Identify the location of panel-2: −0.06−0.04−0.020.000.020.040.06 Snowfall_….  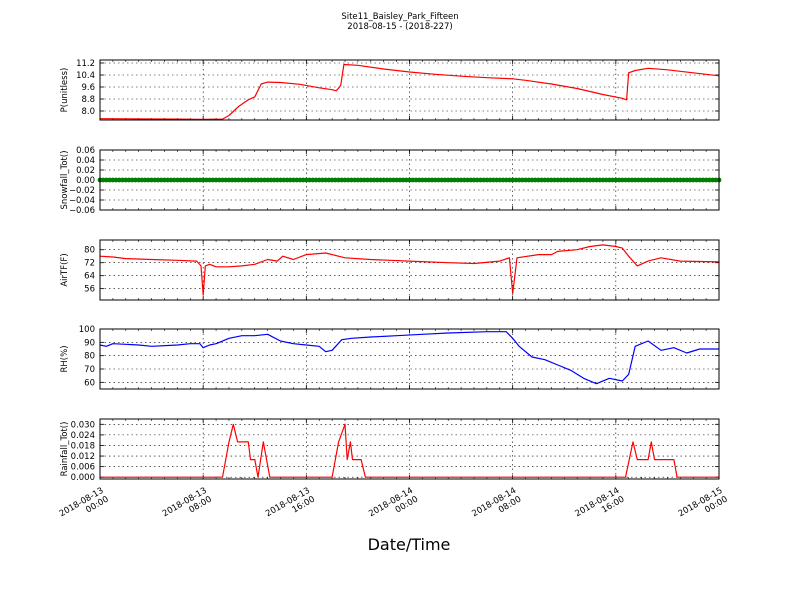
(391, 181).